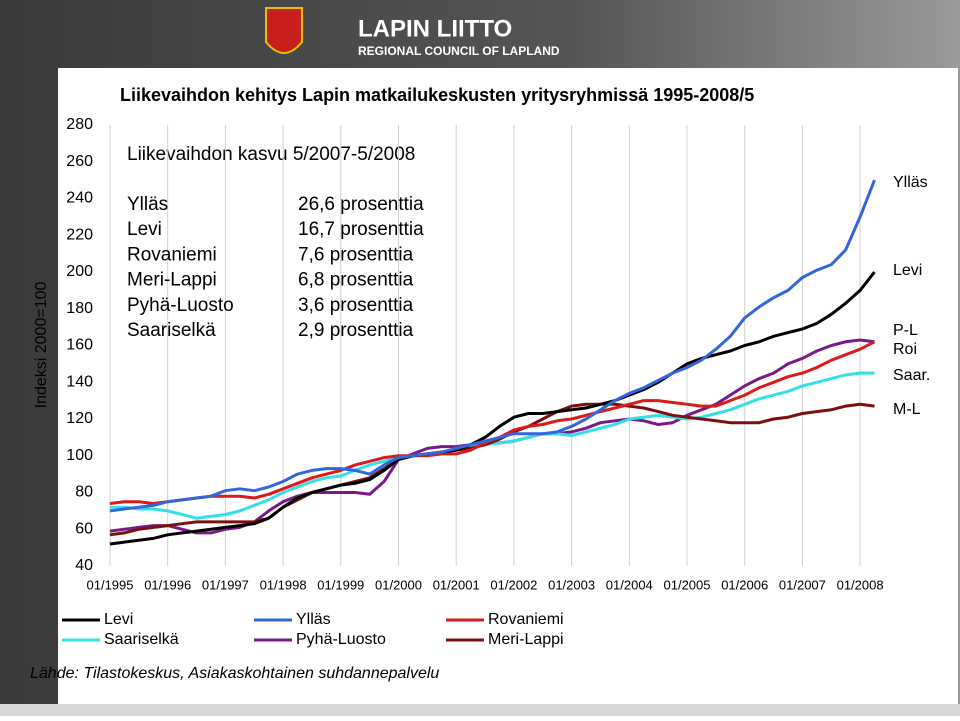  Describe the element at coordinates (860, 584) in the screenshot. I see `x-tick-label: 01/2008` at that location.